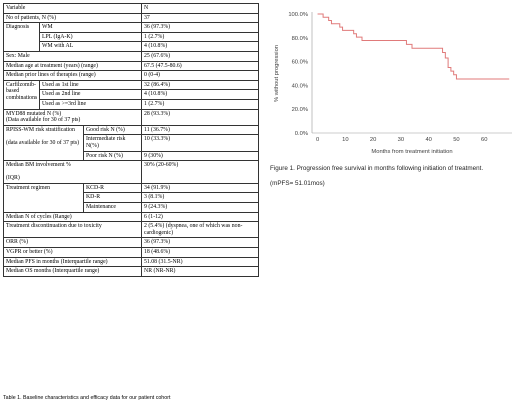  What do you see at coordinates (72, 252) in the screenshot?
I see `row-label: VGPR or better (%)` at bounding box center [72, 252].